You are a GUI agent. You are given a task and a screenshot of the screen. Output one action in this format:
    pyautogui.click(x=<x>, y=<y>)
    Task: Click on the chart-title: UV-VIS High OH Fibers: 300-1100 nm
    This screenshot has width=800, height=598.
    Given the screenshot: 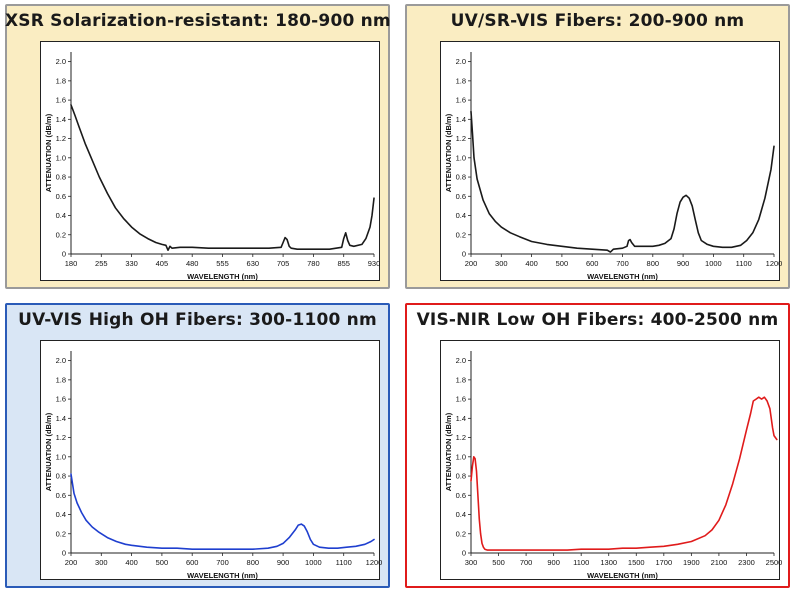 What is the action you would take?
    pyautogui.click(x=197, y=320)
    